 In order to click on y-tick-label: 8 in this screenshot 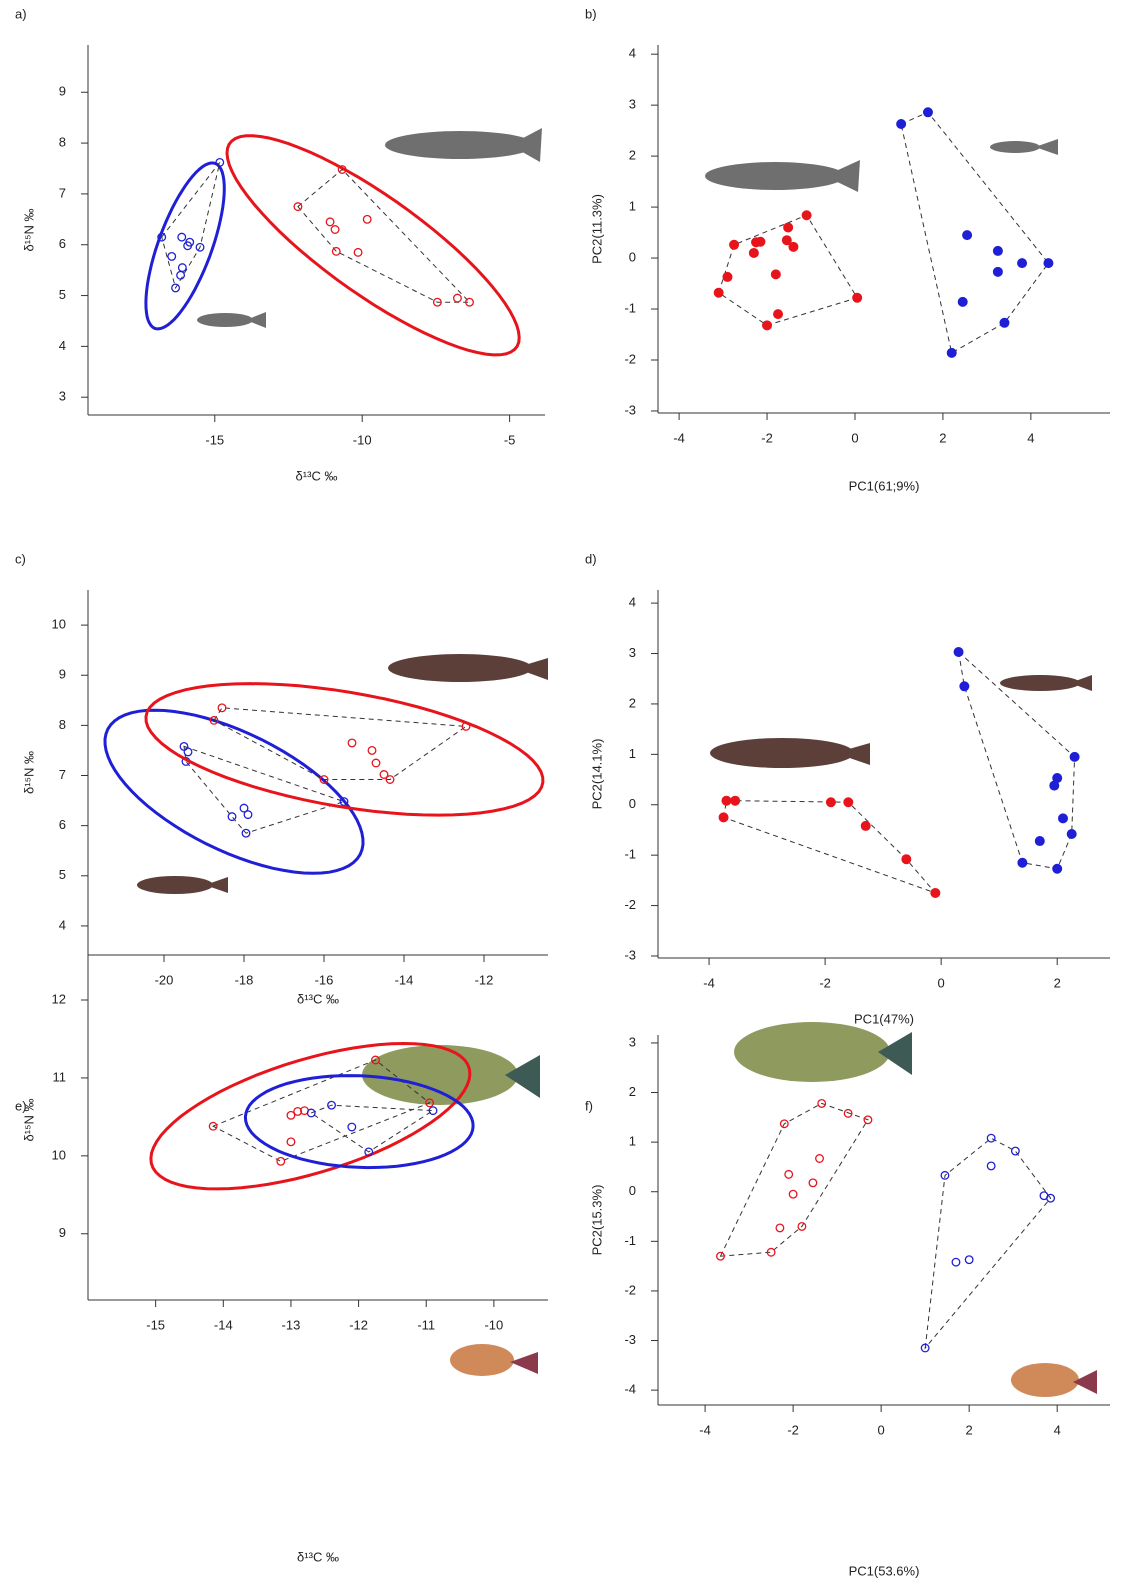, I will do `click(62, 724)`.